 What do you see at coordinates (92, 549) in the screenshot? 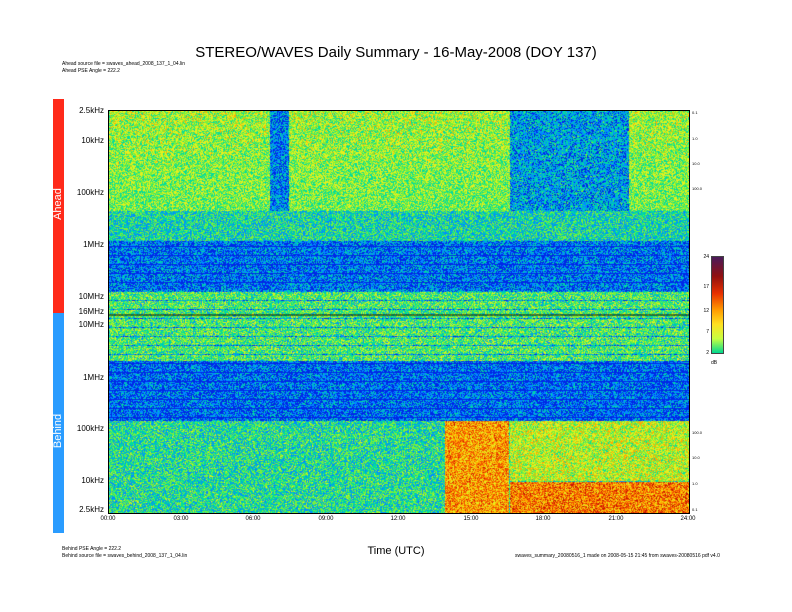
I see `behind-angle-text: Behind PSE Angle = 222.2` at bounding box center [92, 549].